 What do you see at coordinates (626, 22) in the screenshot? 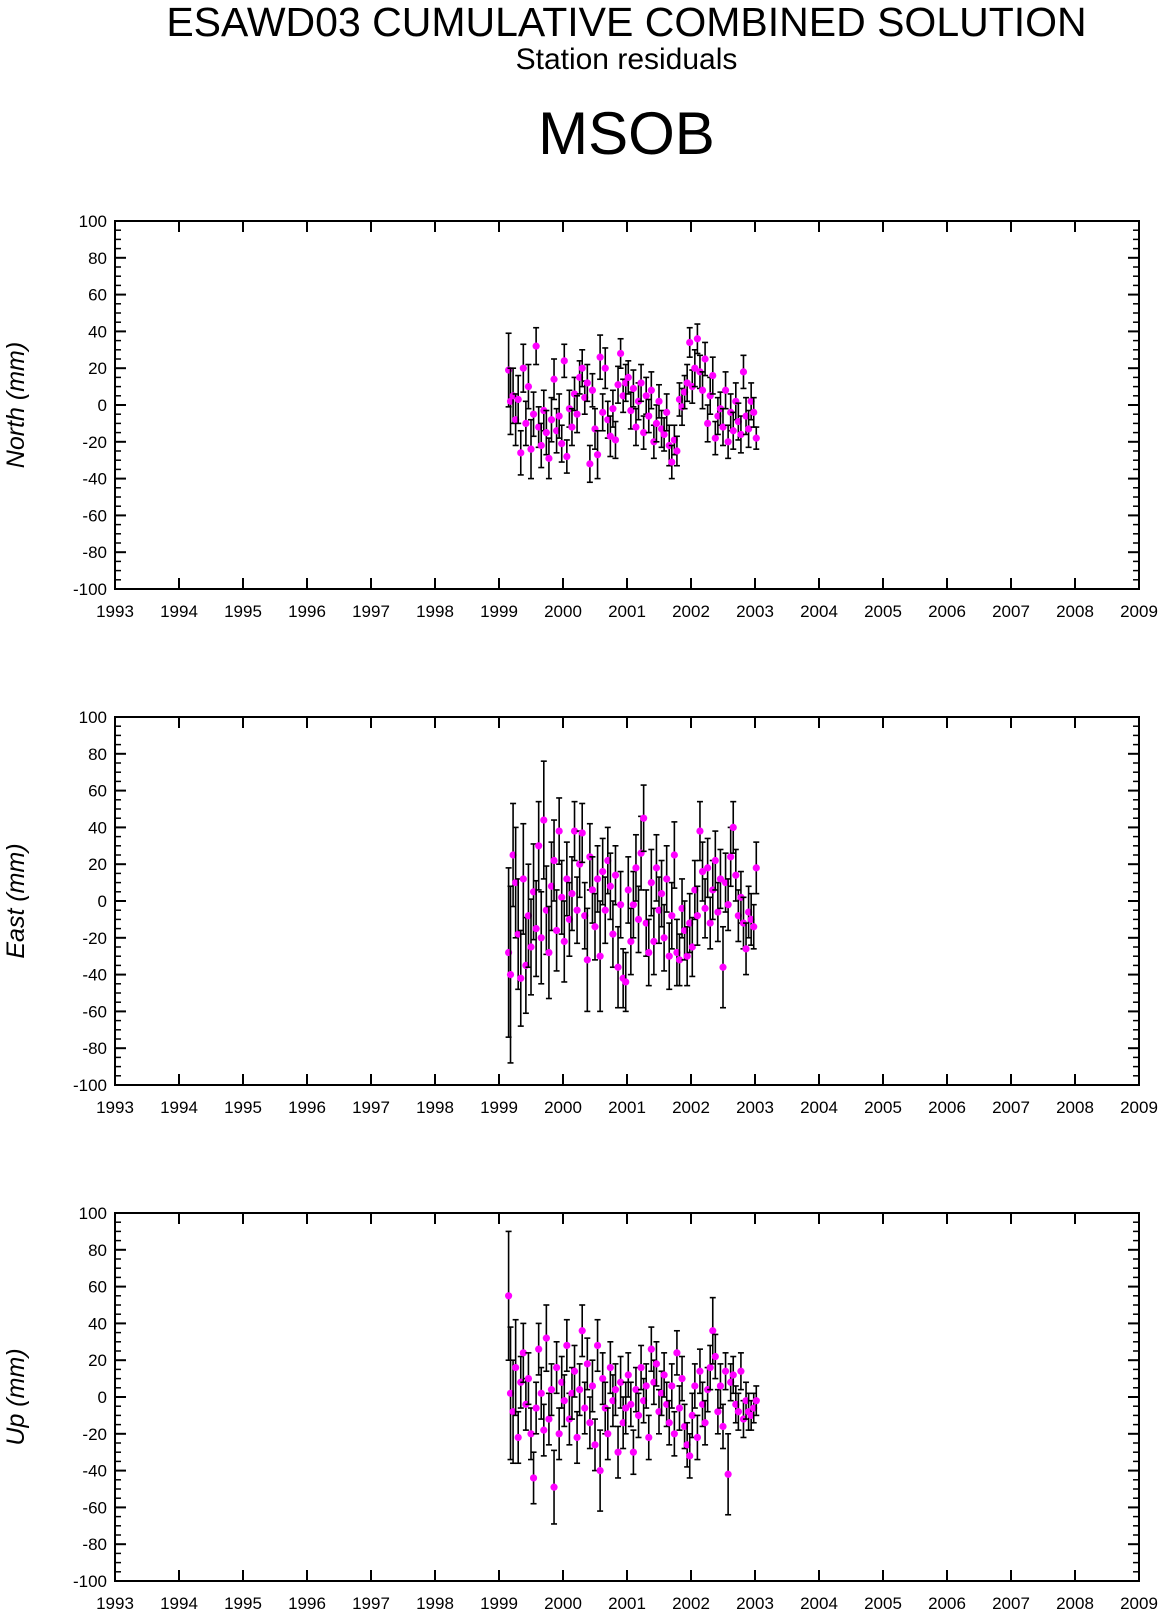
I see `chart-title: ESAWD03 CUMULATIVE COMBINED SOLUTION` at bounding box center [626, 22].